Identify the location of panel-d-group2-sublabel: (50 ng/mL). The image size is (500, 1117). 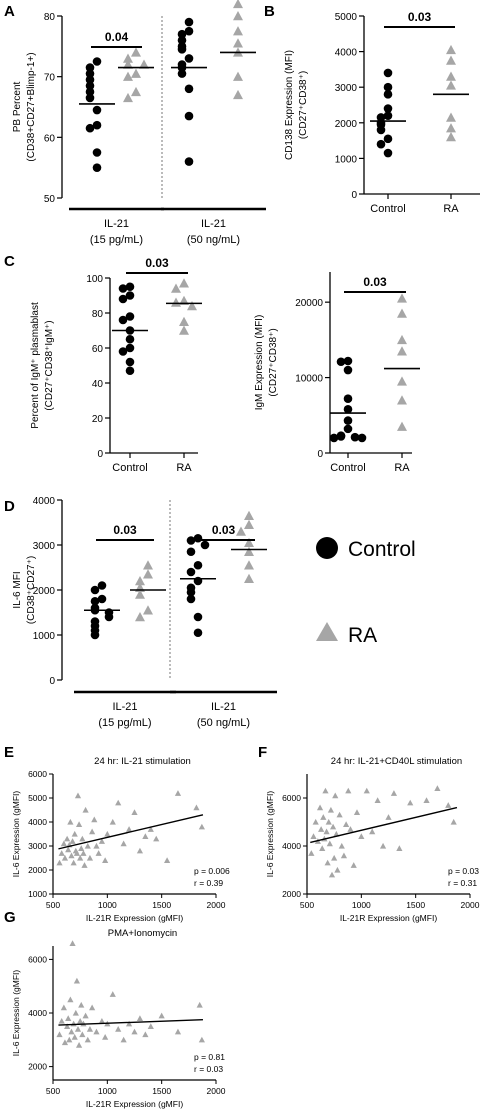
(223, 723).